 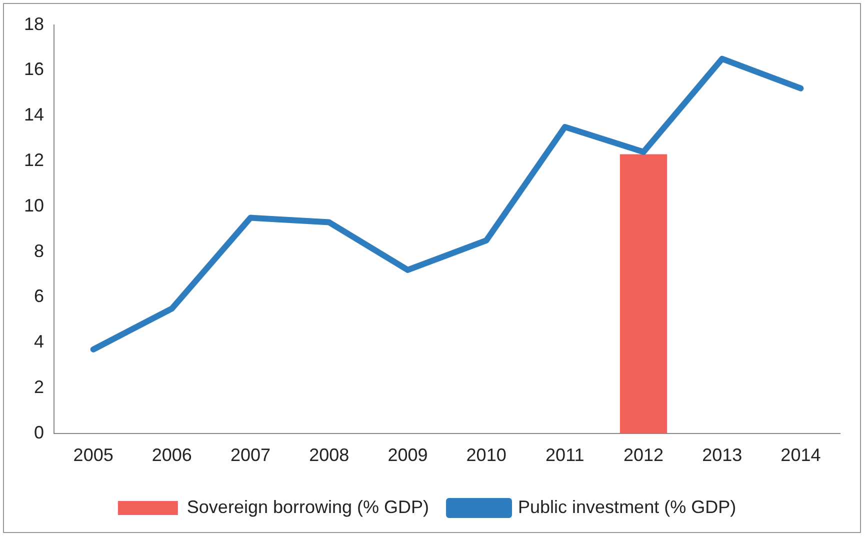 I want to click on x-tick-label: 2008, so click(x=329, y=455).